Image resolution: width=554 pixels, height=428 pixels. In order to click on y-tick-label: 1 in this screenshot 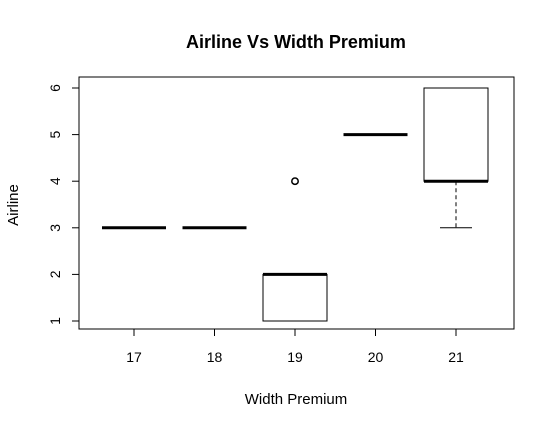, I will do `click(55, 321)`.